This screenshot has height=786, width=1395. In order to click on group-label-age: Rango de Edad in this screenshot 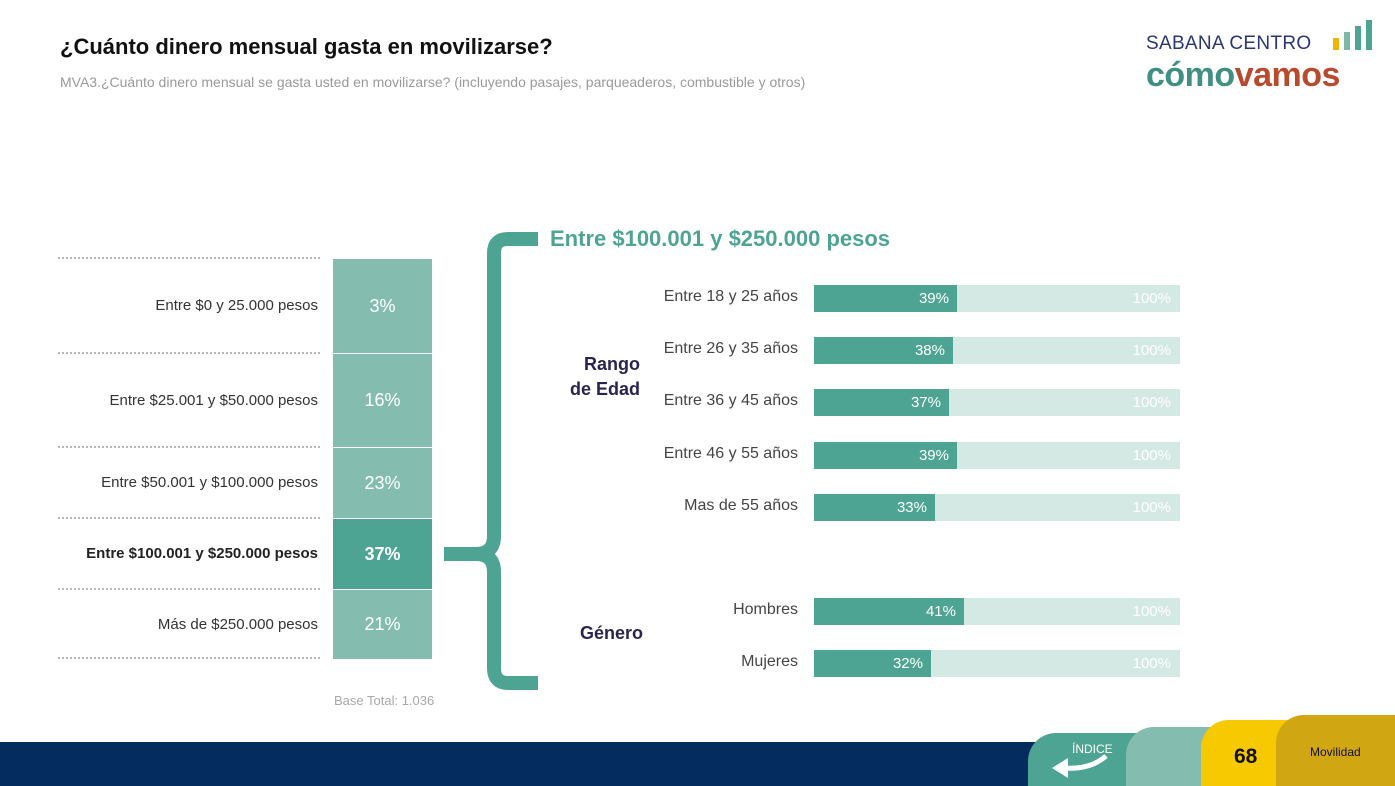, I will do `click(590, 377)`.